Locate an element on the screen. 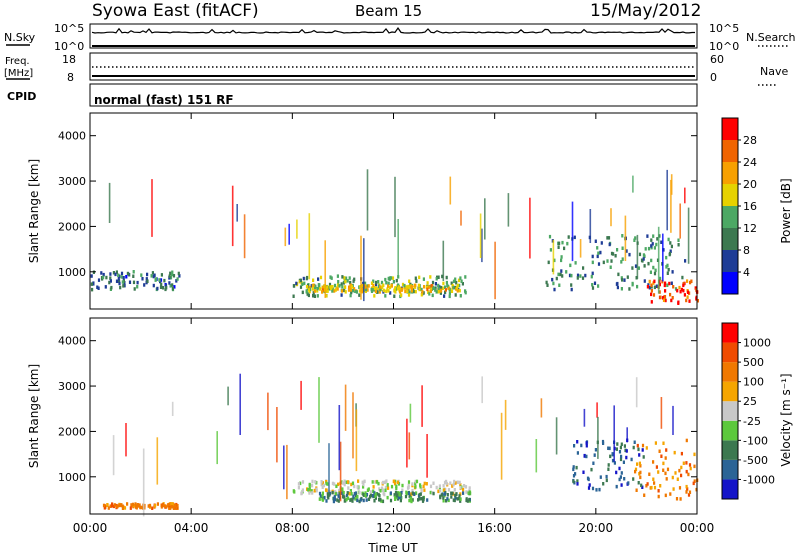  velocity-colorbar-label: Velocity [m s⁻¹] is located at coordinates (786, 419).